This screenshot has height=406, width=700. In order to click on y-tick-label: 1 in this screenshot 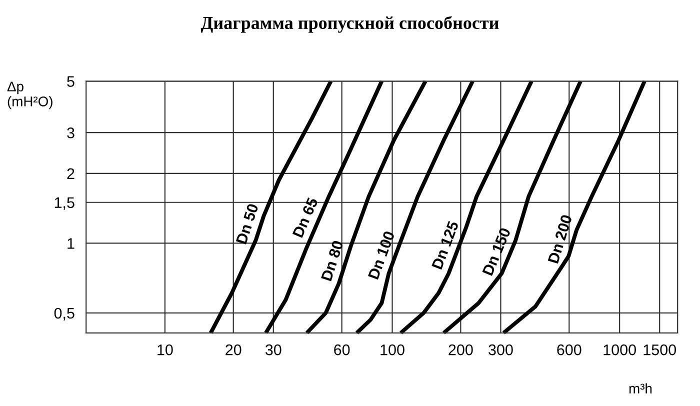, I will do `click(71, 243)`.